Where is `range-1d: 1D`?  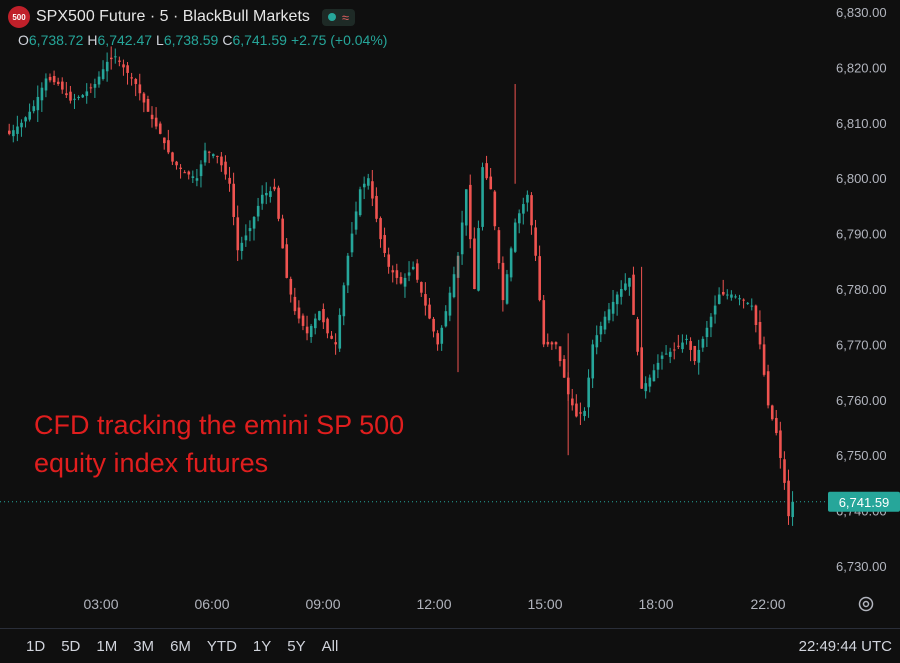
range-1d: 1D is located at coordinates (36, 646).